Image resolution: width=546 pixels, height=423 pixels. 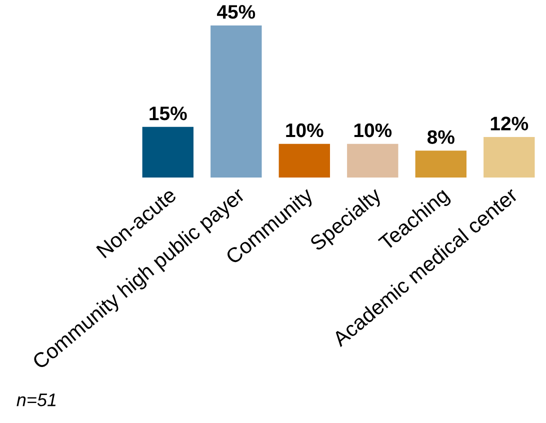 What do you see at coordinates (36, 400) in the screenshot?
I see `text: n=51` at bounding box center [36, 400].